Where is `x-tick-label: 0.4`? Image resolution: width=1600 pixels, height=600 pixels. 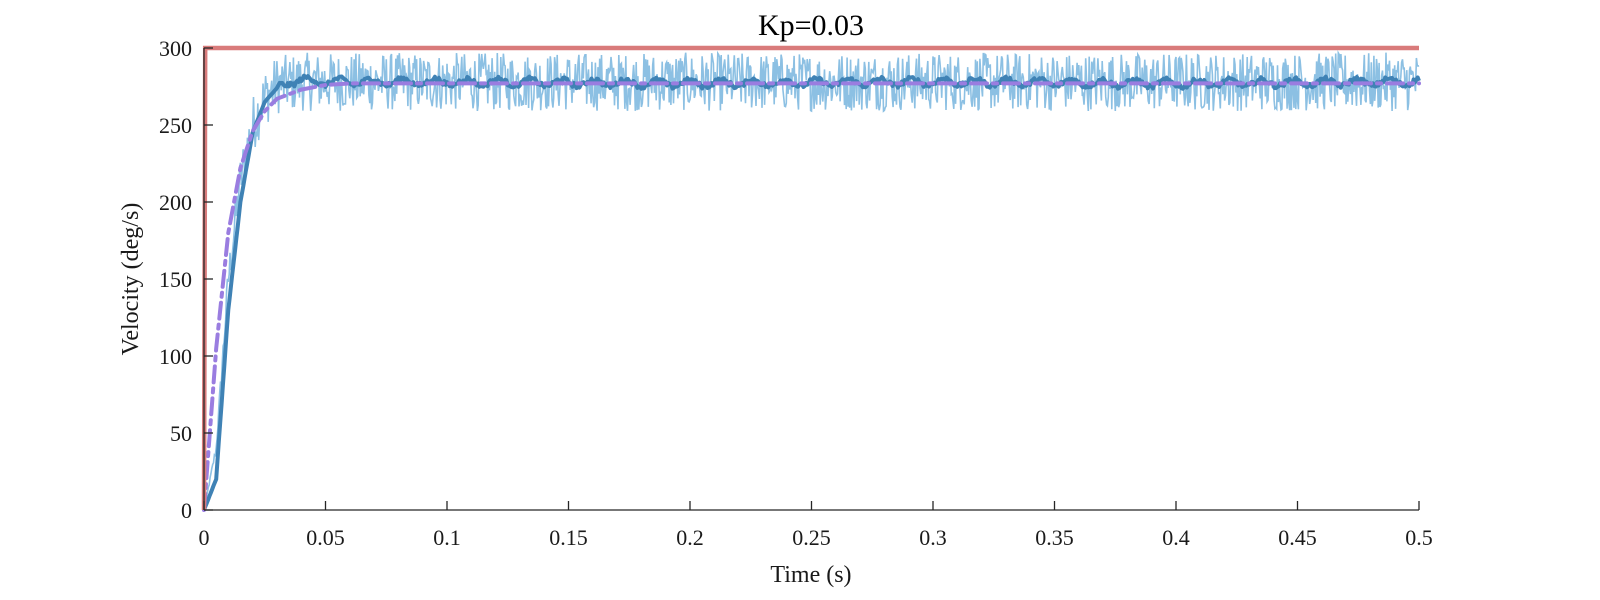
x-tick-label: 0.4 is located at coordinates (1176, 537).